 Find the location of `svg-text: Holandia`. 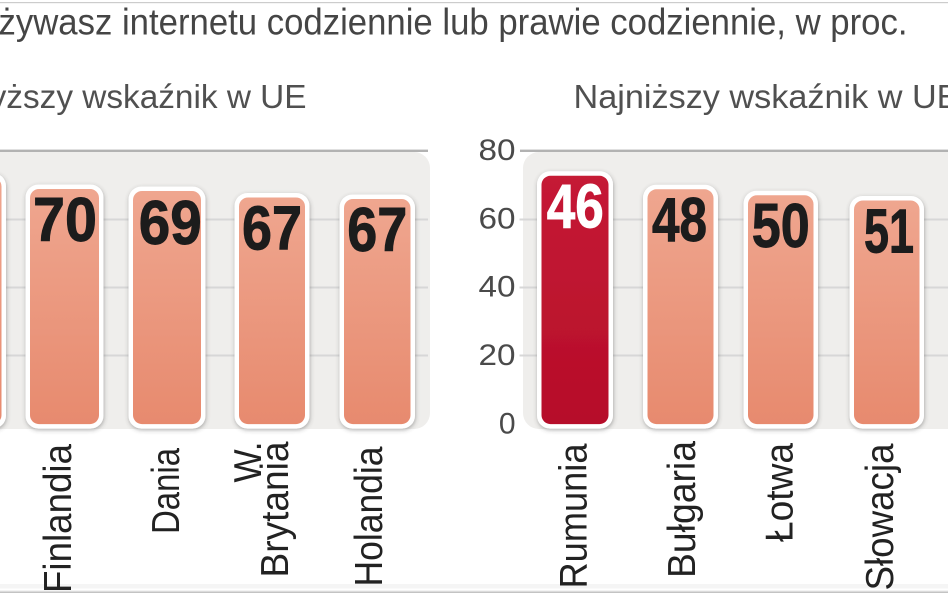

svg-text: Holandia is located at coordinates (369, 516).